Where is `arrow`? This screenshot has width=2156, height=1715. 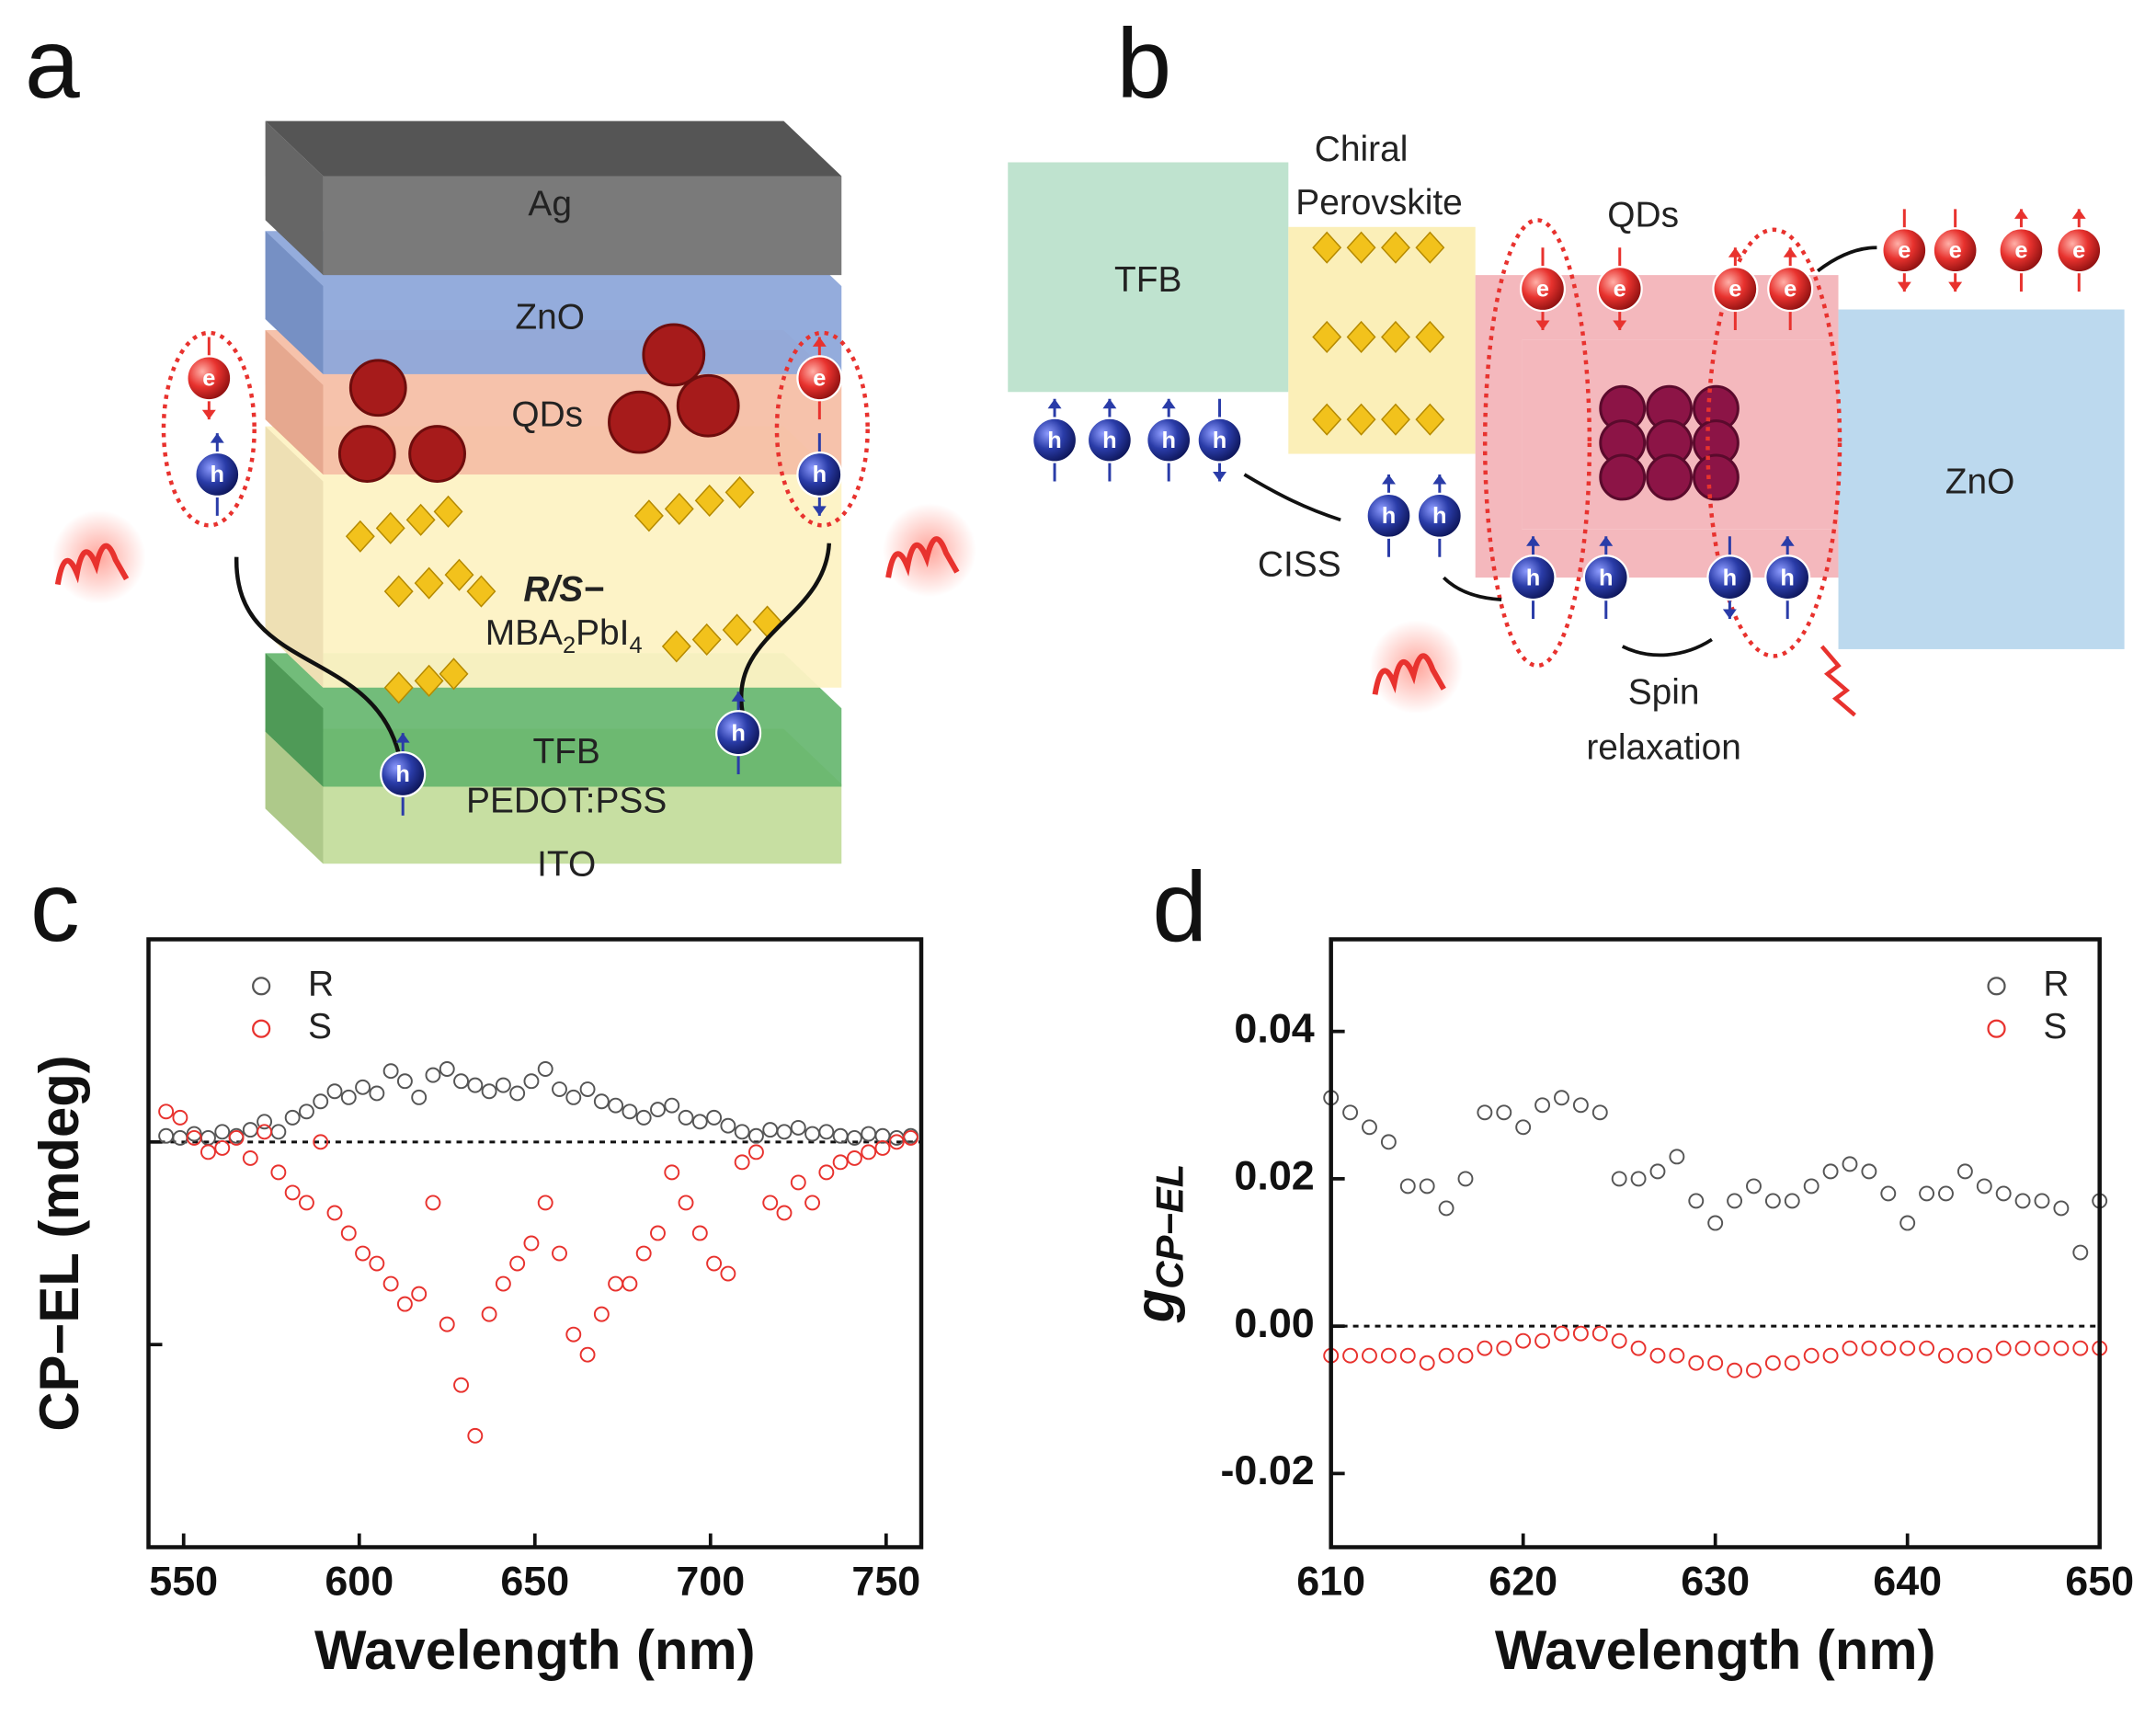
arrow is located at coordinates (1667, 647).